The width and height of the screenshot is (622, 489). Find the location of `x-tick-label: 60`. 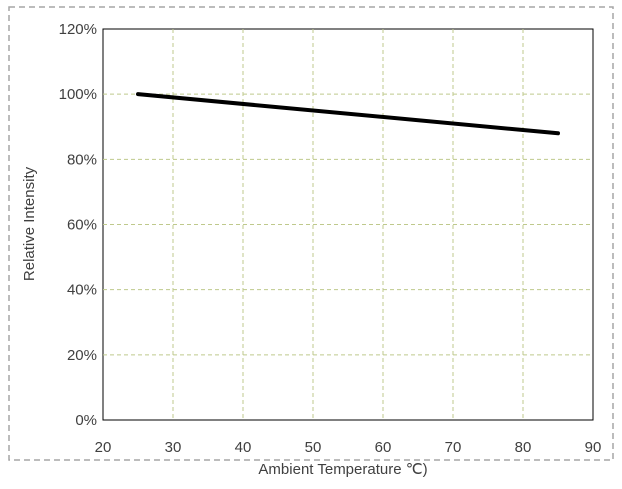

x-tick-label: 60 is located at coordinates (383, 447).